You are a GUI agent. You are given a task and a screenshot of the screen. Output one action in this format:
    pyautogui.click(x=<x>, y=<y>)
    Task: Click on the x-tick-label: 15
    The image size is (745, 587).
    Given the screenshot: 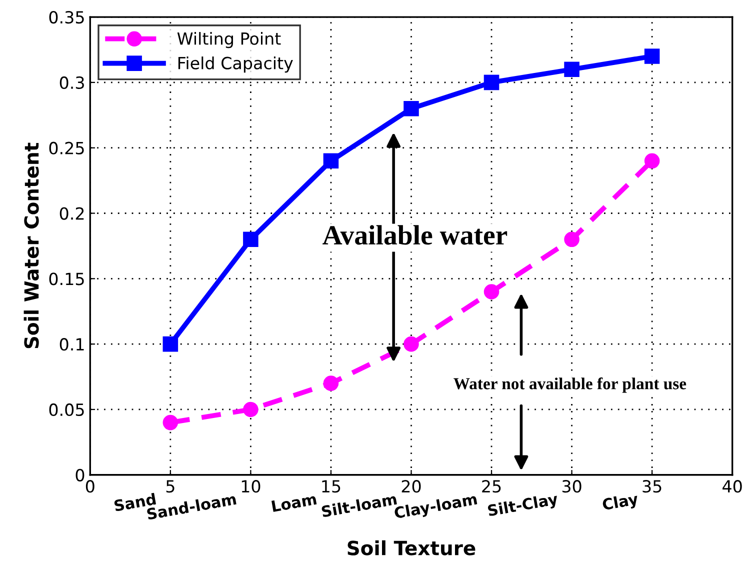 What is the action you would take?
    pyautogui.click(x=331, y=486)
    